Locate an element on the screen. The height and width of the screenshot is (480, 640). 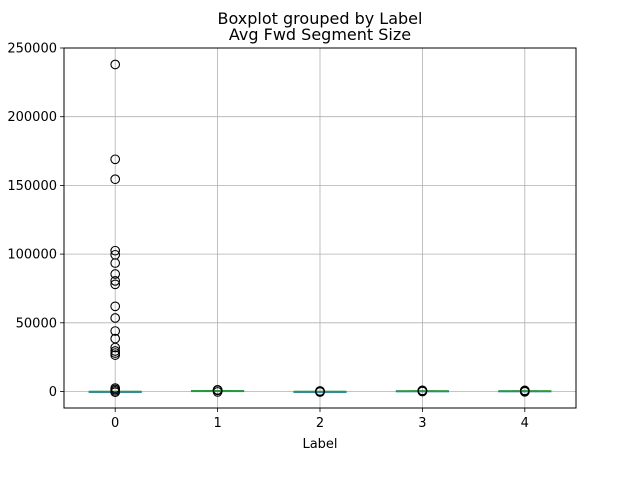
y-tick-label: 100000 is located at coordinates (32, 255).